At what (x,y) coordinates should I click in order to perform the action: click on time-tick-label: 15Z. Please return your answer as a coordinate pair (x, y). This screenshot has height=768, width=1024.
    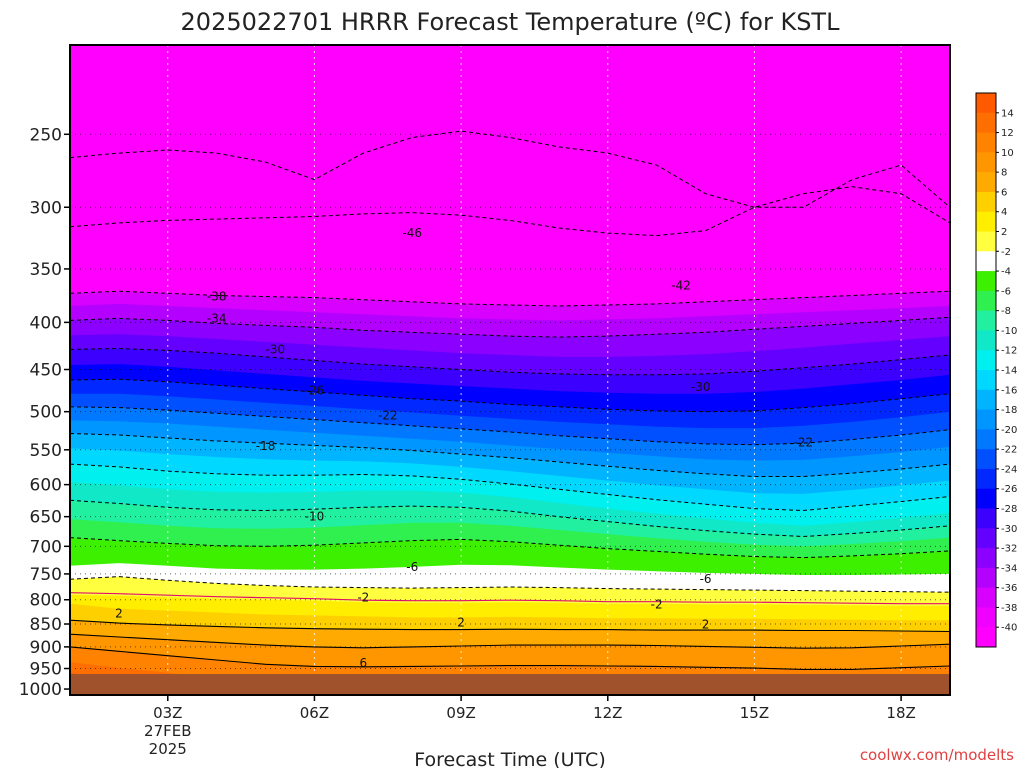
    Looking at the image, I should click on (754, 713).